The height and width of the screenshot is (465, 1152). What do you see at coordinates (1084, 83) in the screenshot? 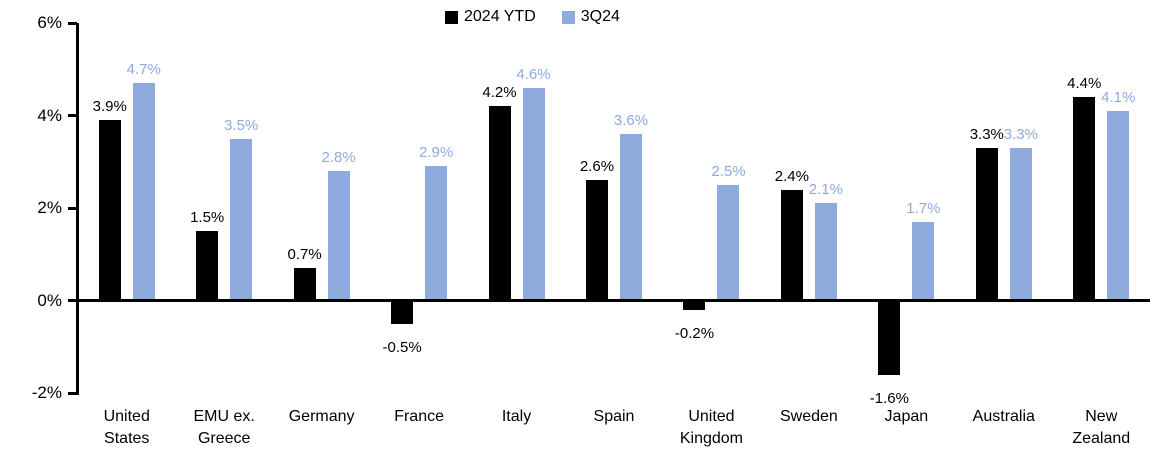
I see `bar-value-label: 4.4%` at bounding box center [1084, 83].